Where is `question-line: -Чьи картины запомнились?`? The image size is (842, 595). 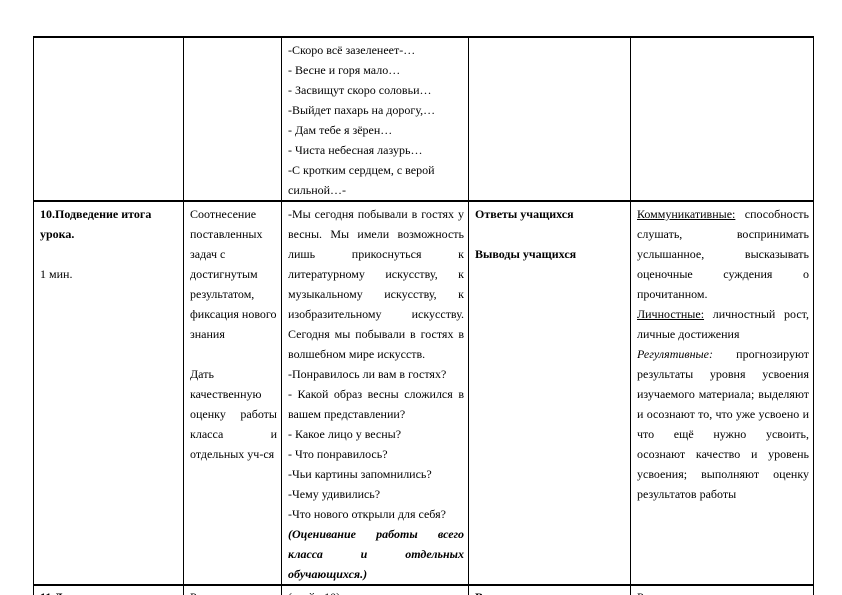 question-line: -Чьи картины запомнились? is located at coordinates (360, 474).